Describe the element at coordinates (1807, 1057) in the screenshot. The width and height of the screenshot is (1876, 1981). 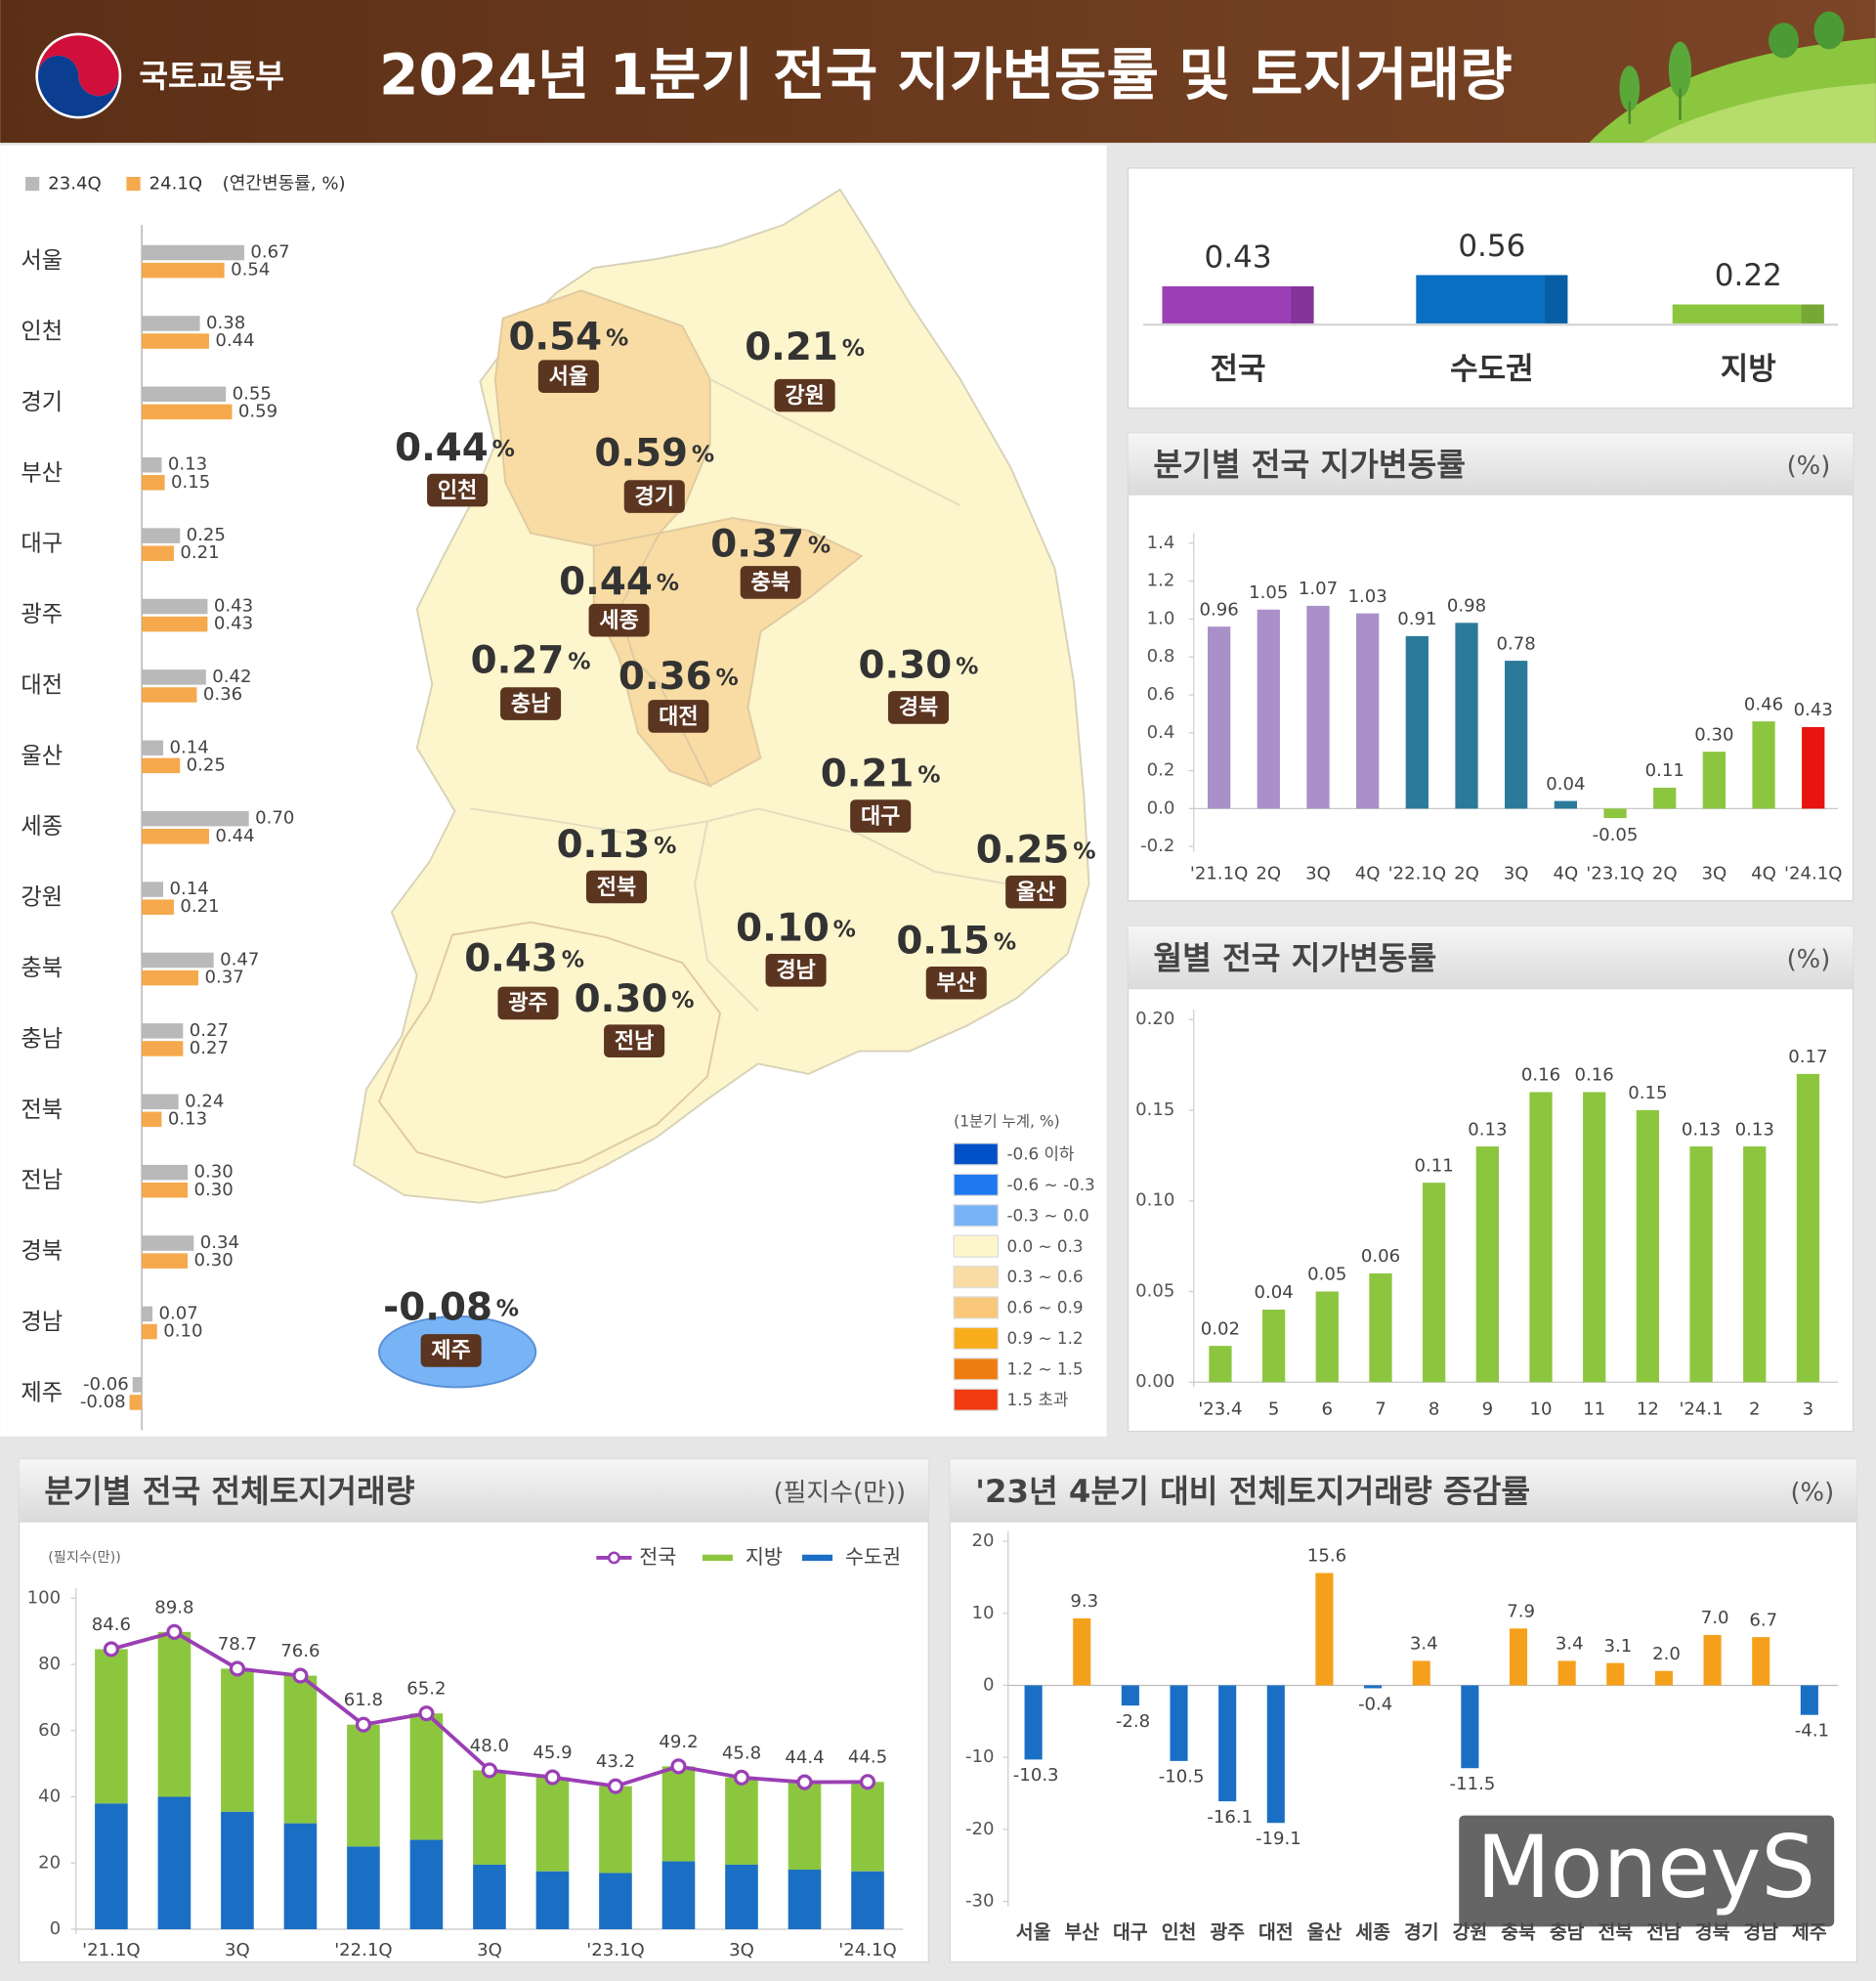
I see `value-label: 0.17` at that location.